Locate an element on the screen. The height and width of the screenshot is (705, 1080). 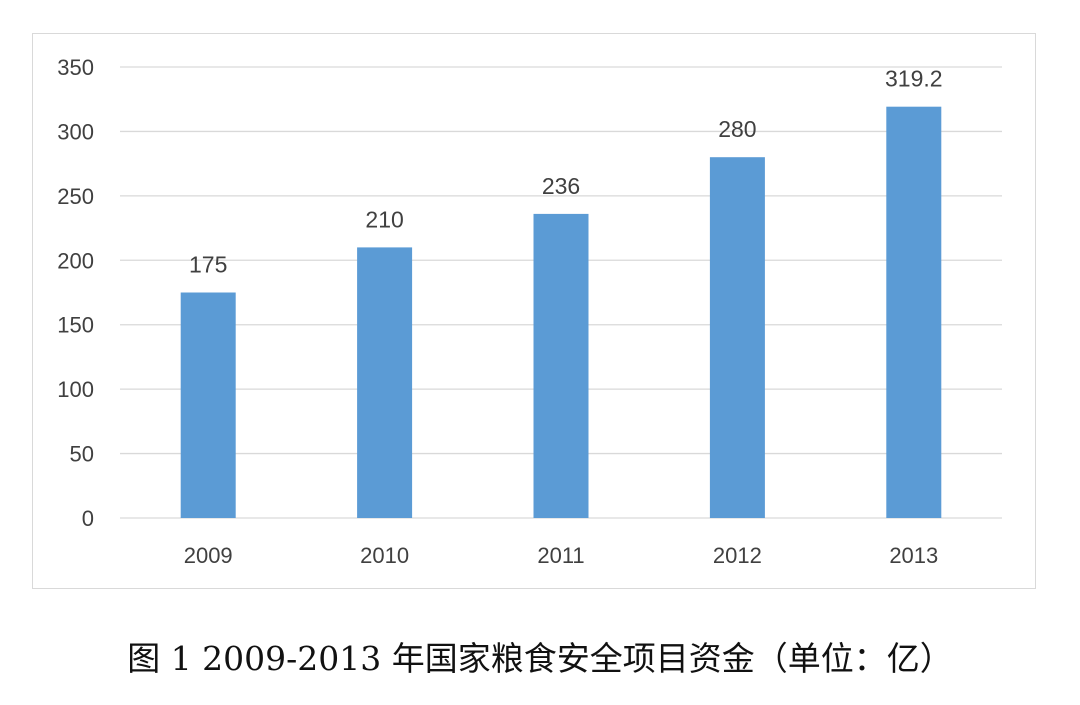
x-tick-label: 2011 is located at coordinates (560, 555).